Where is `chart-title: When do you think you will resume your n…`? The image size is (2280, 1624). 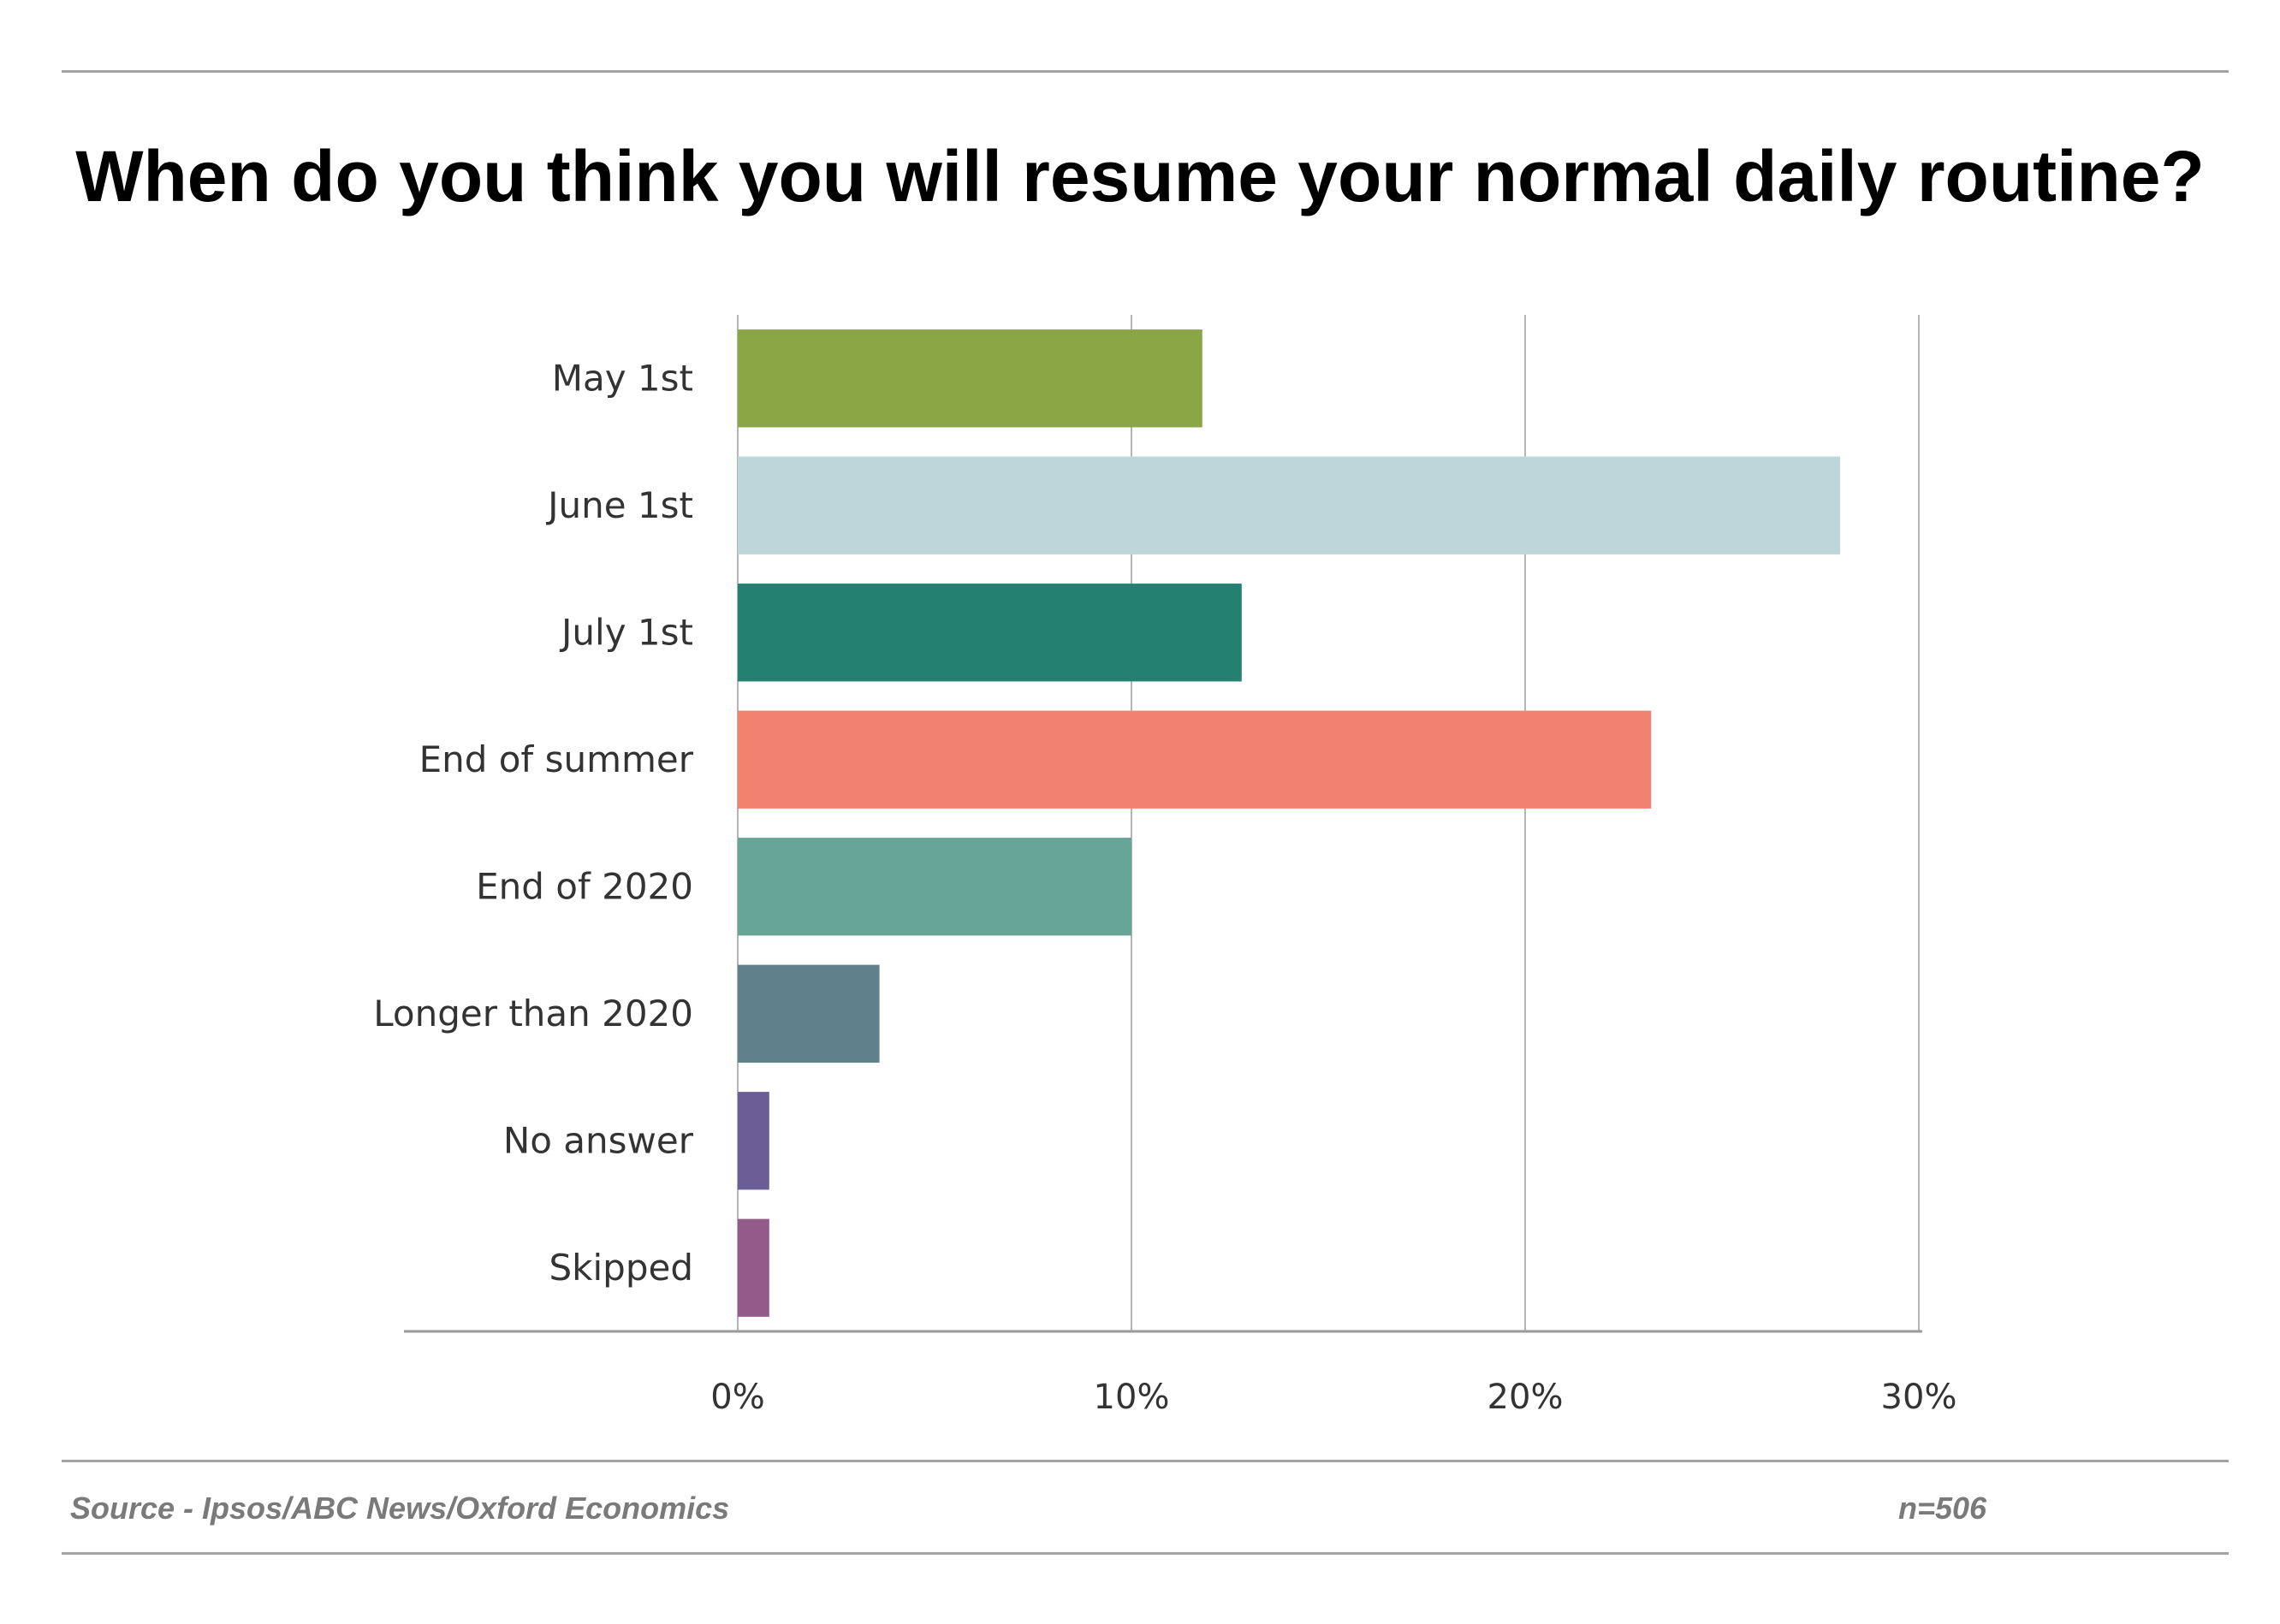 chart-title: When do you think you will resume your n… is located at coordinates (1140, 176).